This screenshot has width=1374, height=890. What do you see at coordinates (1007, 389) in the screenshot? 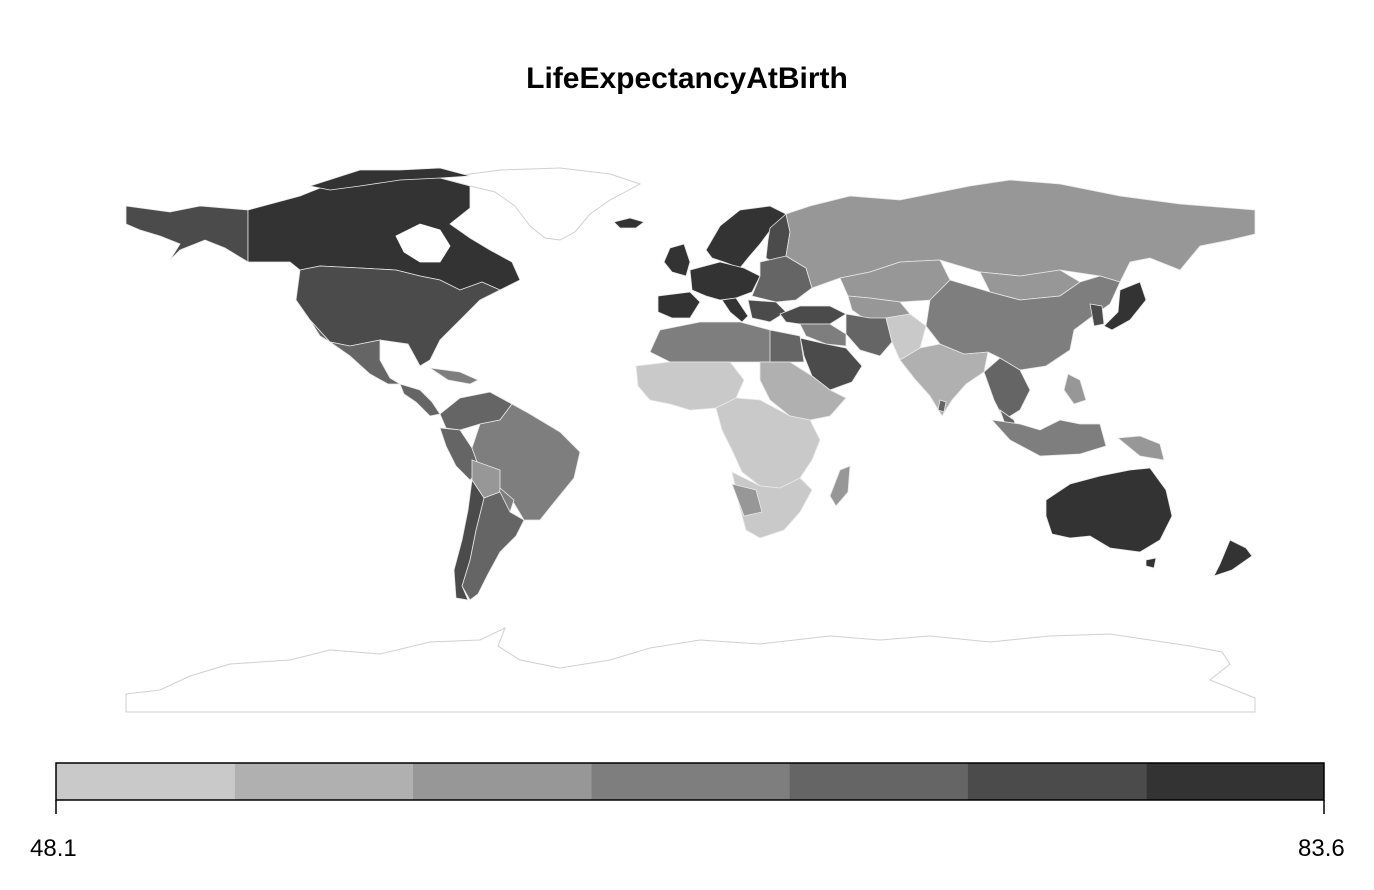
I see `region-southeast-asia` at bounding box center [1007, 389].